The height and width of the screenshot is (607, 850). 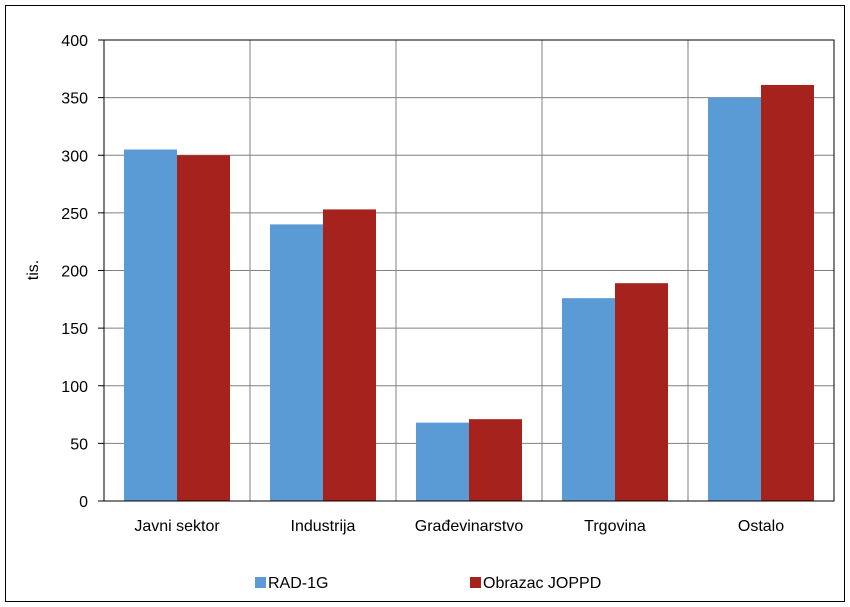 I want to click on legend-label: Obrazac JOPPD, so click(x=542, y=583).